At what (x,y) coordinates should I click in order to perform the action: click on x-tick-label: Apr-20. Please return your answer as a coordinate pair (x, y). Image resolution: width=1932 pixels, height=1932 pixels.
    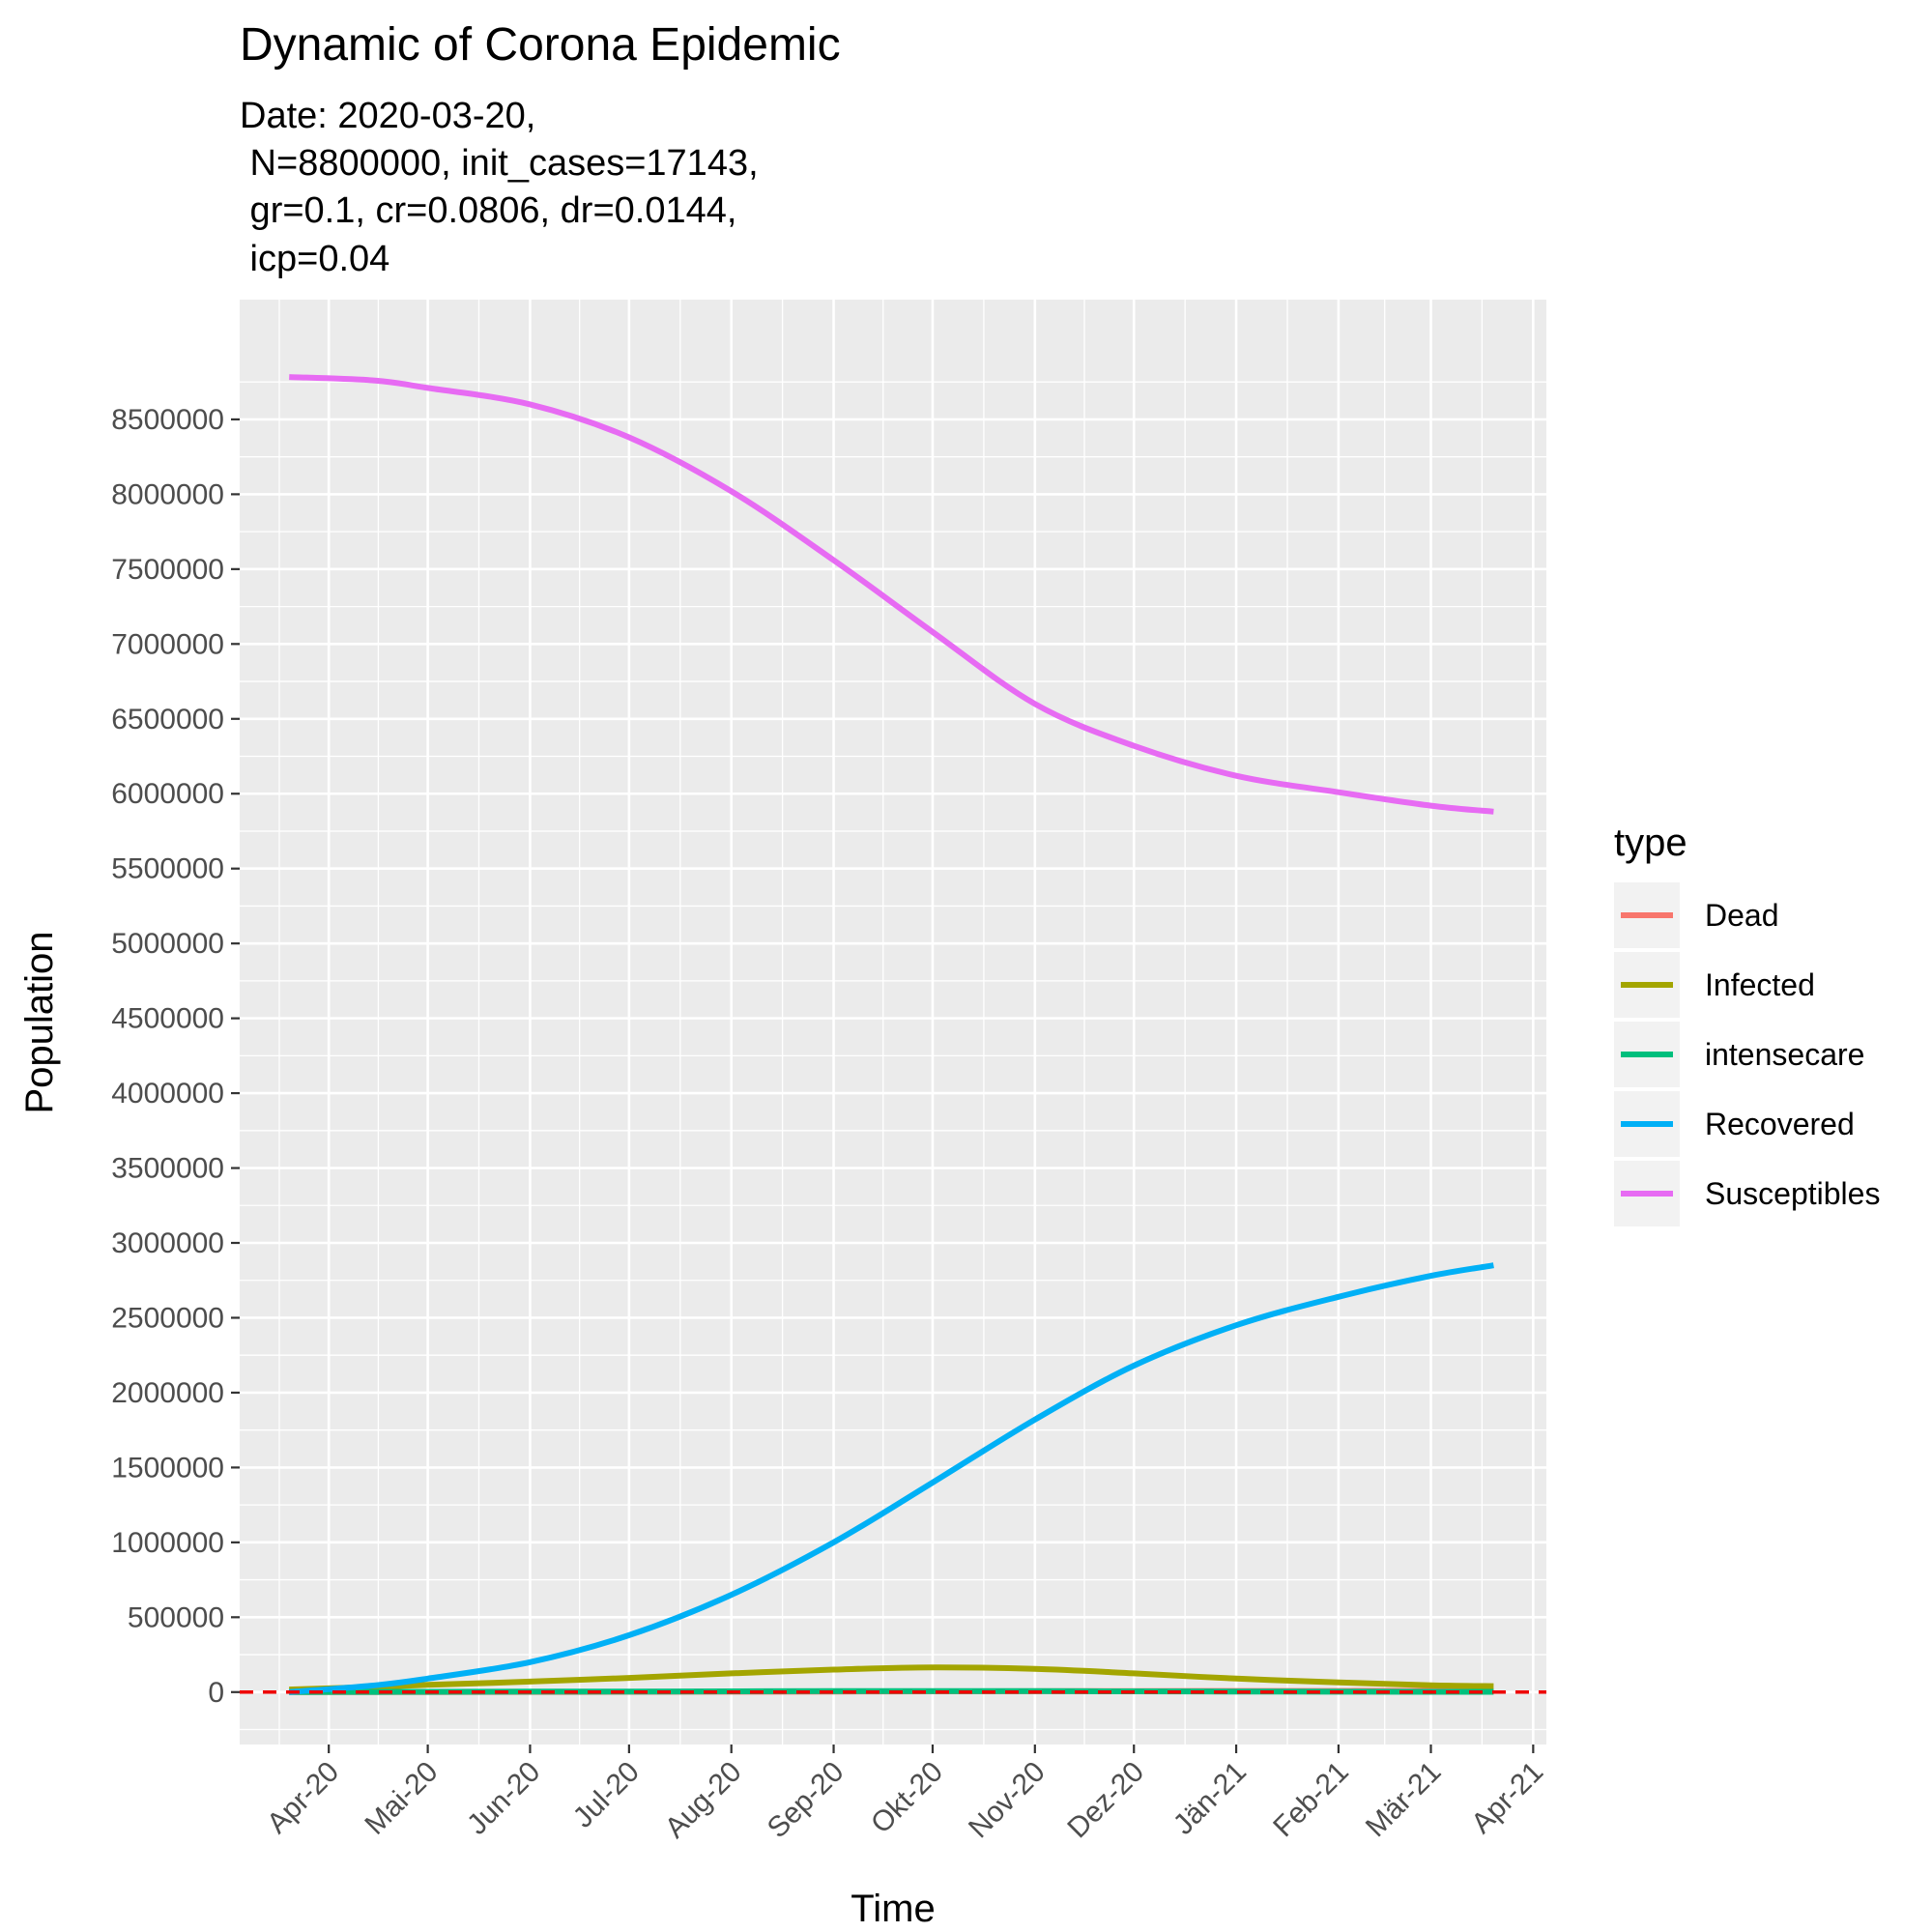
    Looking at the image, I should click on (303, 1798).